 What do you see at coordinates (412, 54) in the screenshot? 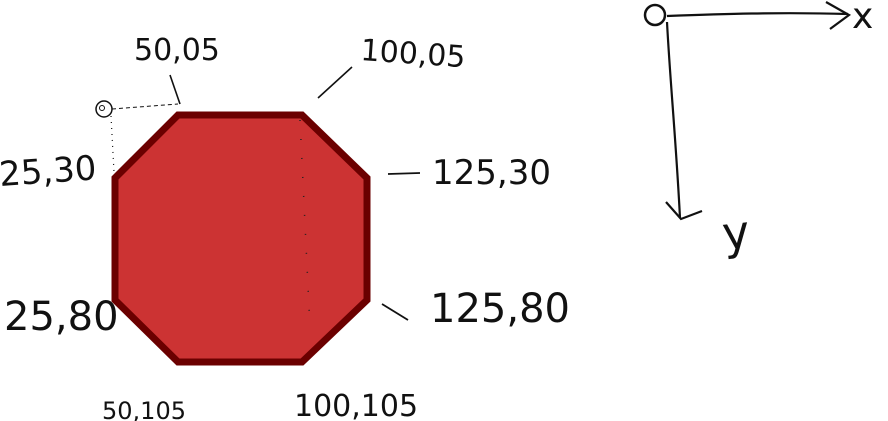
I see `label-vertex-100-05: 100,05` at bounding box center [412, 54].